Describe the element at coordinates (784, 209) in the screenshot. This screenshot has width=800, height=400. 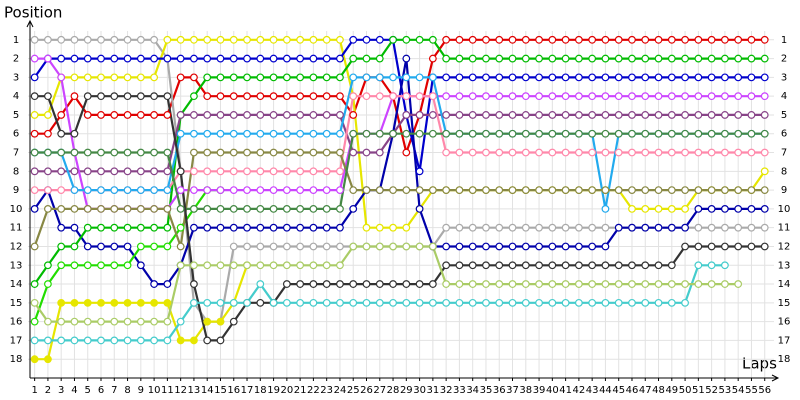
I see `y-tick-label-right: 10` at that location.